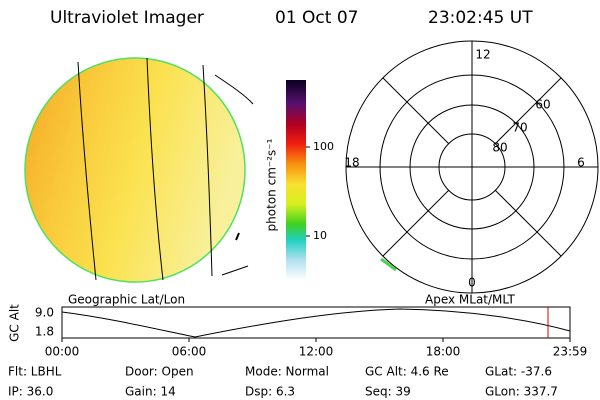 The width and height of the screenshot is (600, 400). Describe the element at coordinates (443, 352) in the screenshot. I see `altitude-xtick-label: 18:00` at that location.